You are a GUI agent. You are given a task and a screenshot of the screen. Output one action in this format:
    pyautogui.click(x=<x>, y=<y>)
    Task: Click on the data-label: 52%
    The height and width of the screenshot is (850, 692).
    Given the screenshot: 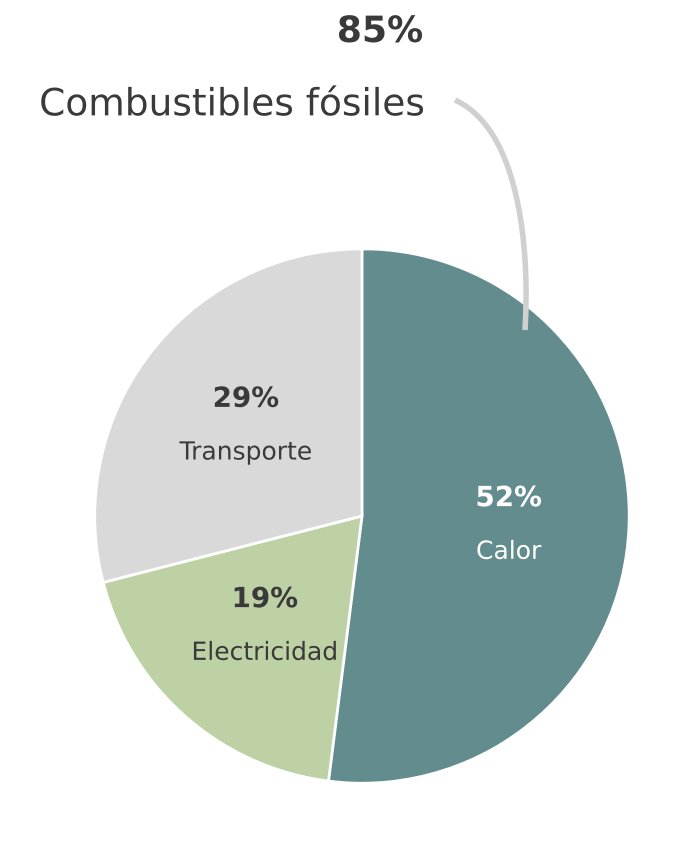 What is the action you would take?
    pyautogui.click(x=510, y=496)
    